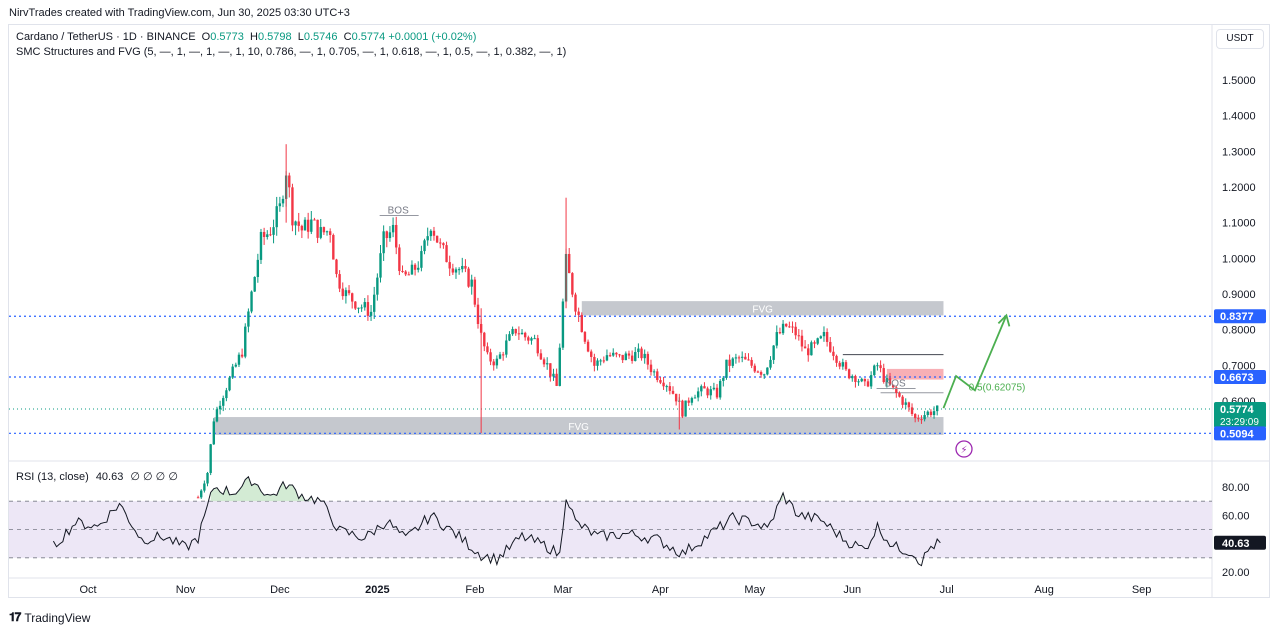 This screenshot has height=632, width=1280. I want to click on fvg-zone, so click(578, 426).